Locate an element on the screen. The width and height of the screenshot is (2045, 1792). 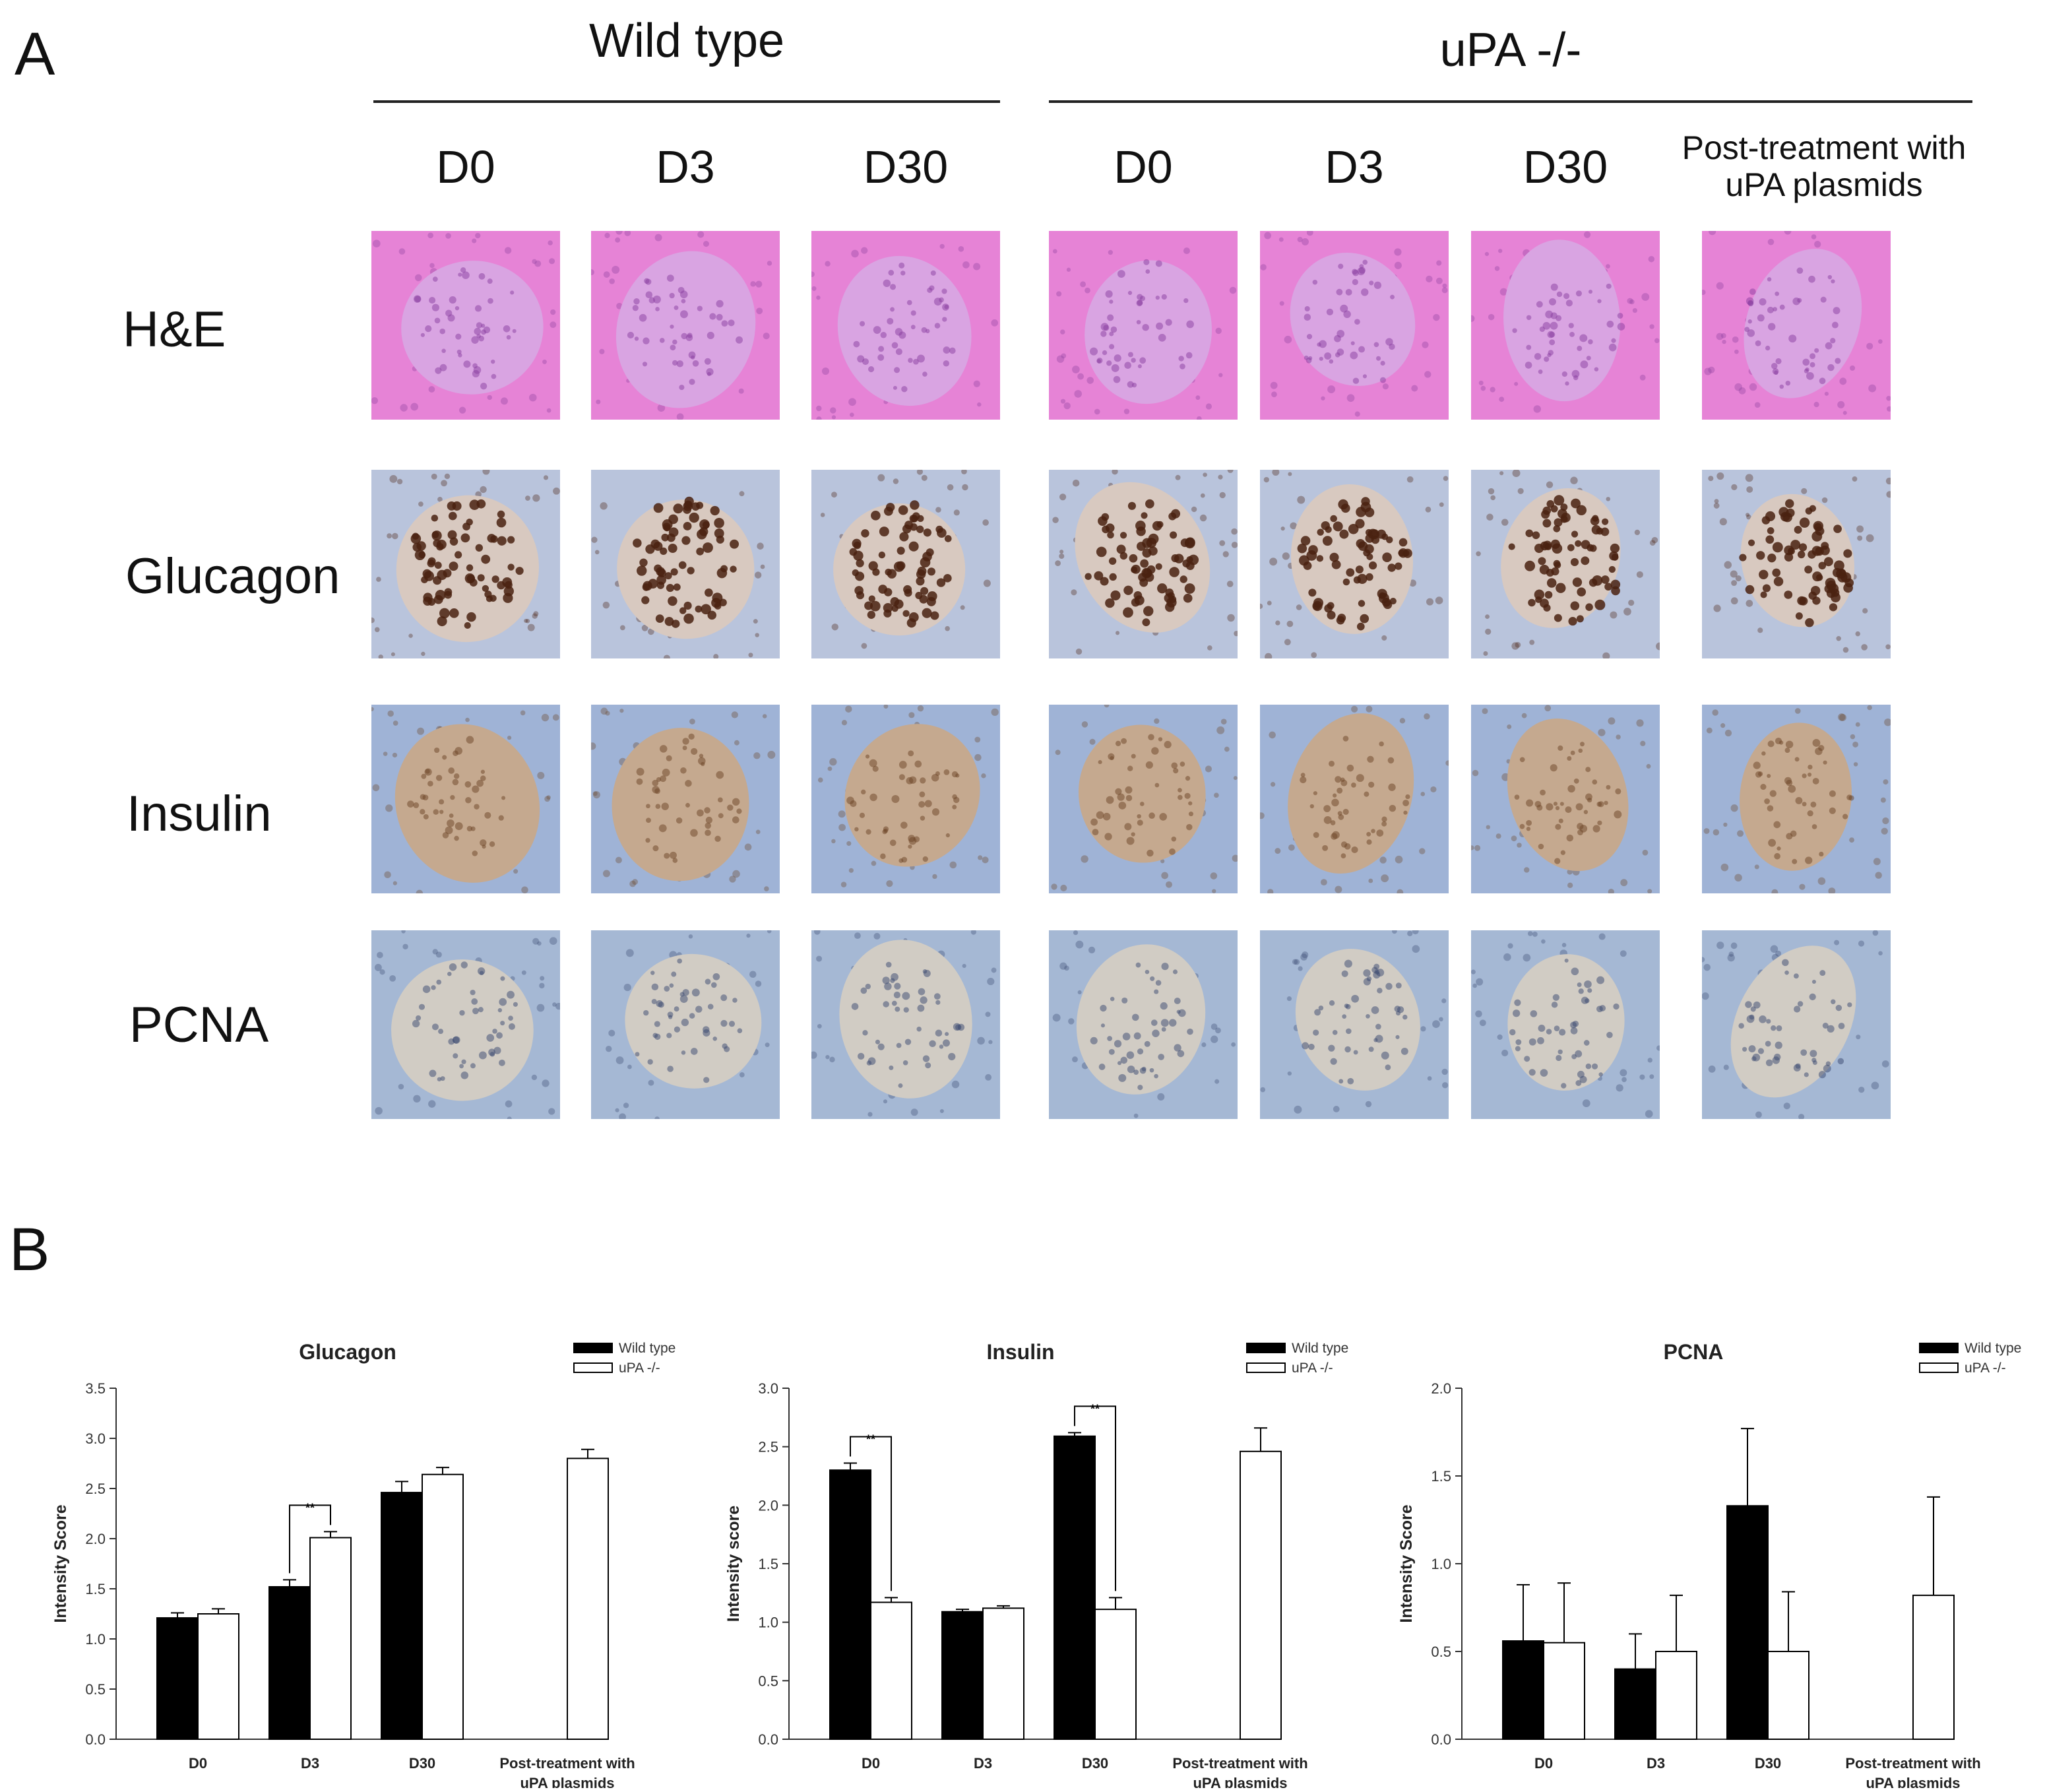
micrograph-insulin-wt-d0 is located at coordinates (465, 799).